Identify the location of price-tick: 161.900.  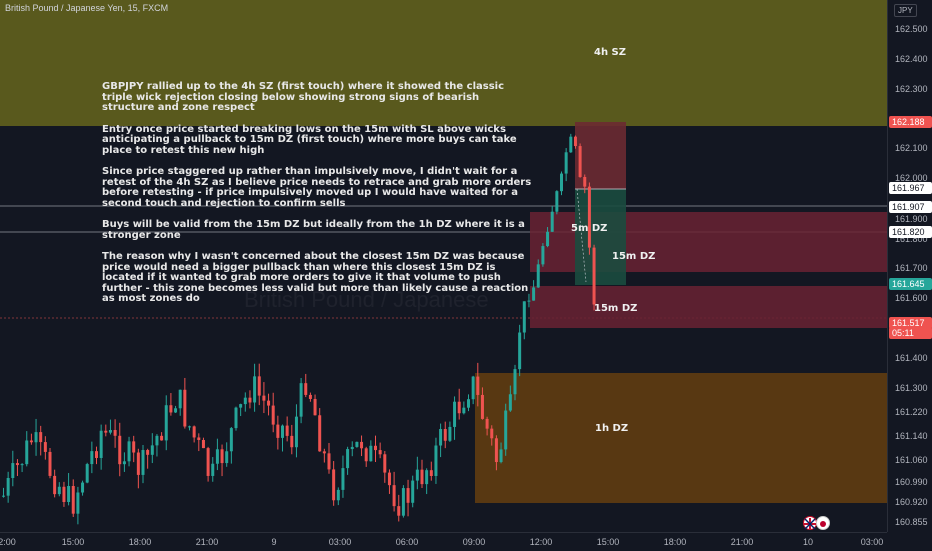
(911, 219).